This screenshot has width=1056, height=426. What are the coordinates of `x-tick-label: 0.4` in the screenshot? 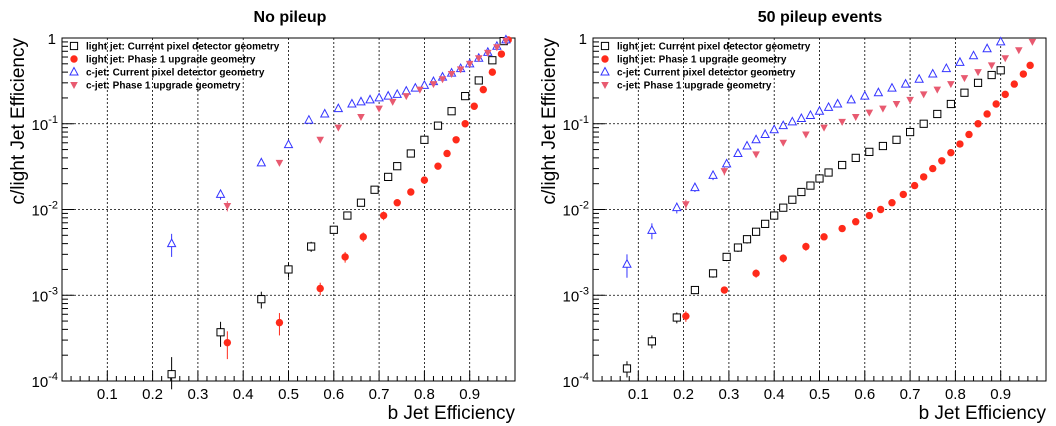 It's located at (774, 394).